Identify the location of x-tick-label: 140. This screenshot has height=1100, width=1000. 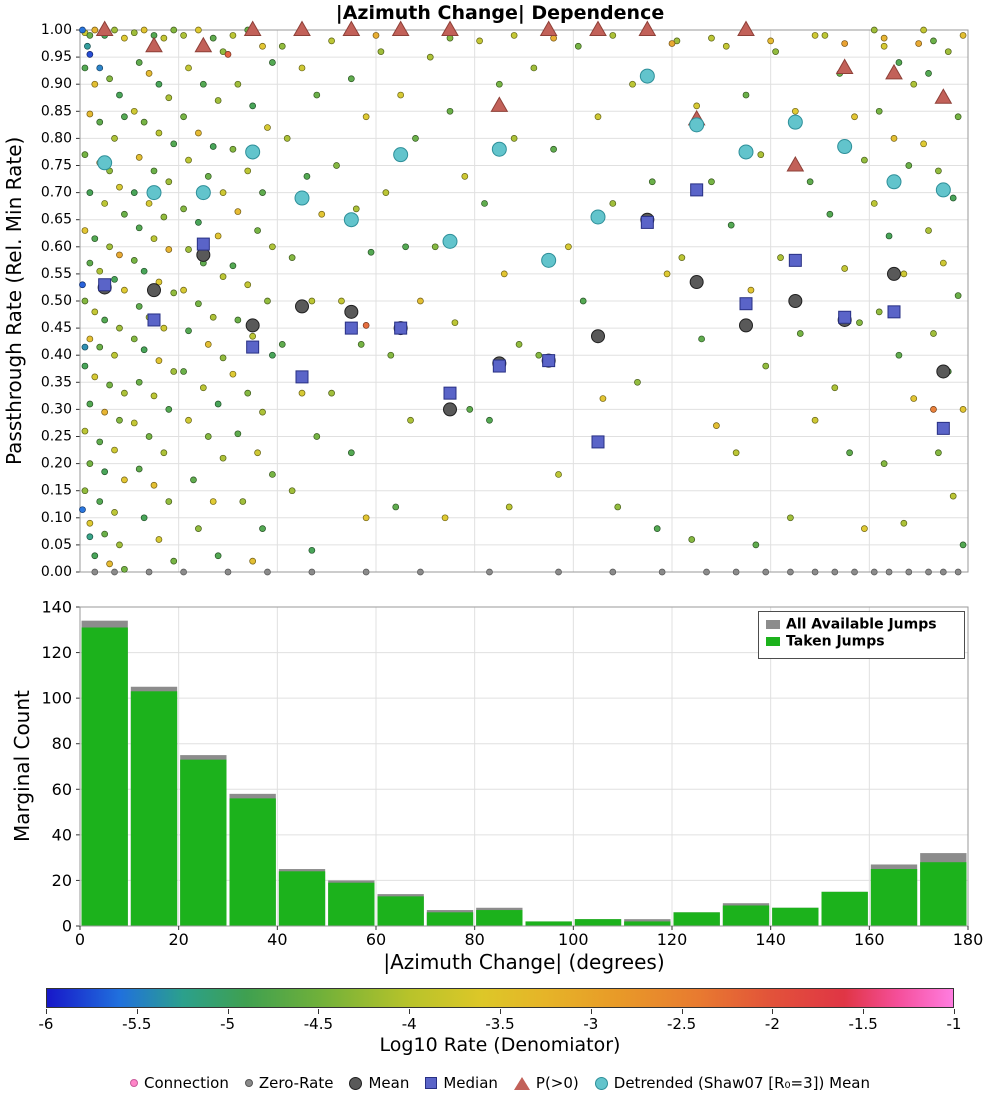
(770, 939).